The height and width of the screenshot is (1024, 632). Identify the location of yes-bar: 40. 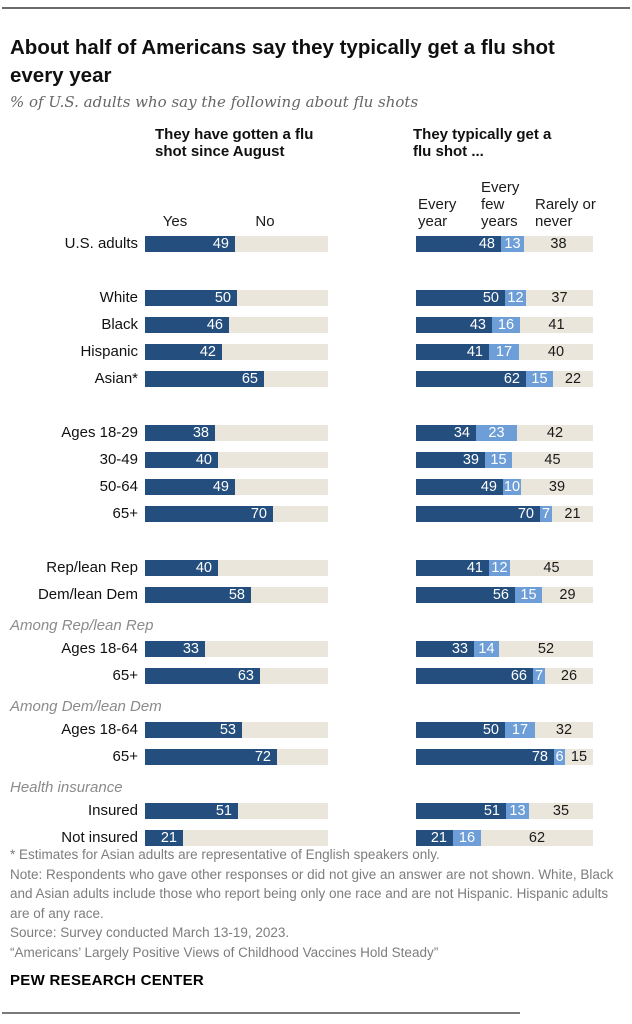
(181, 568).